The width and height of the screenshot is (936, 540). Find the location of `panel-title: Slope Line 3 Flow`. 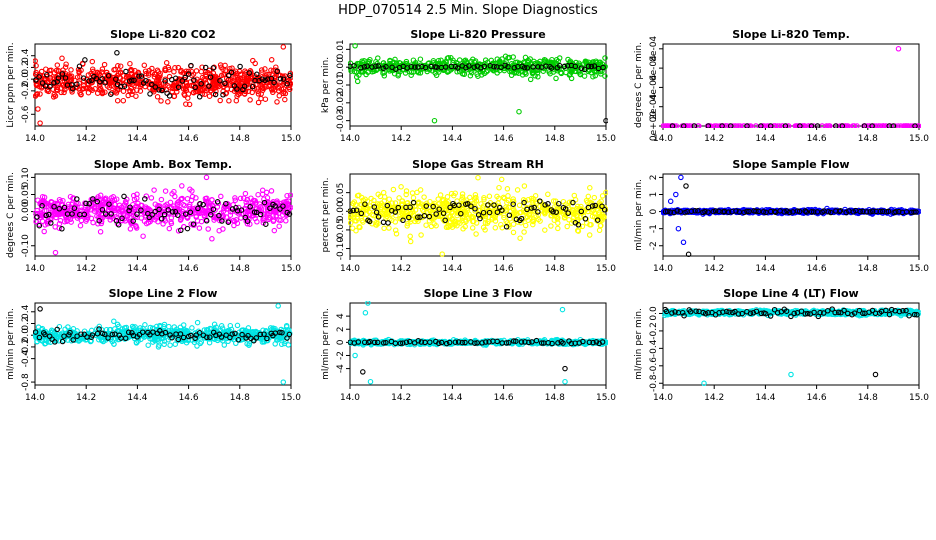

panel-title: Slope Line 3 Flow is located at coordinates (478, 293).